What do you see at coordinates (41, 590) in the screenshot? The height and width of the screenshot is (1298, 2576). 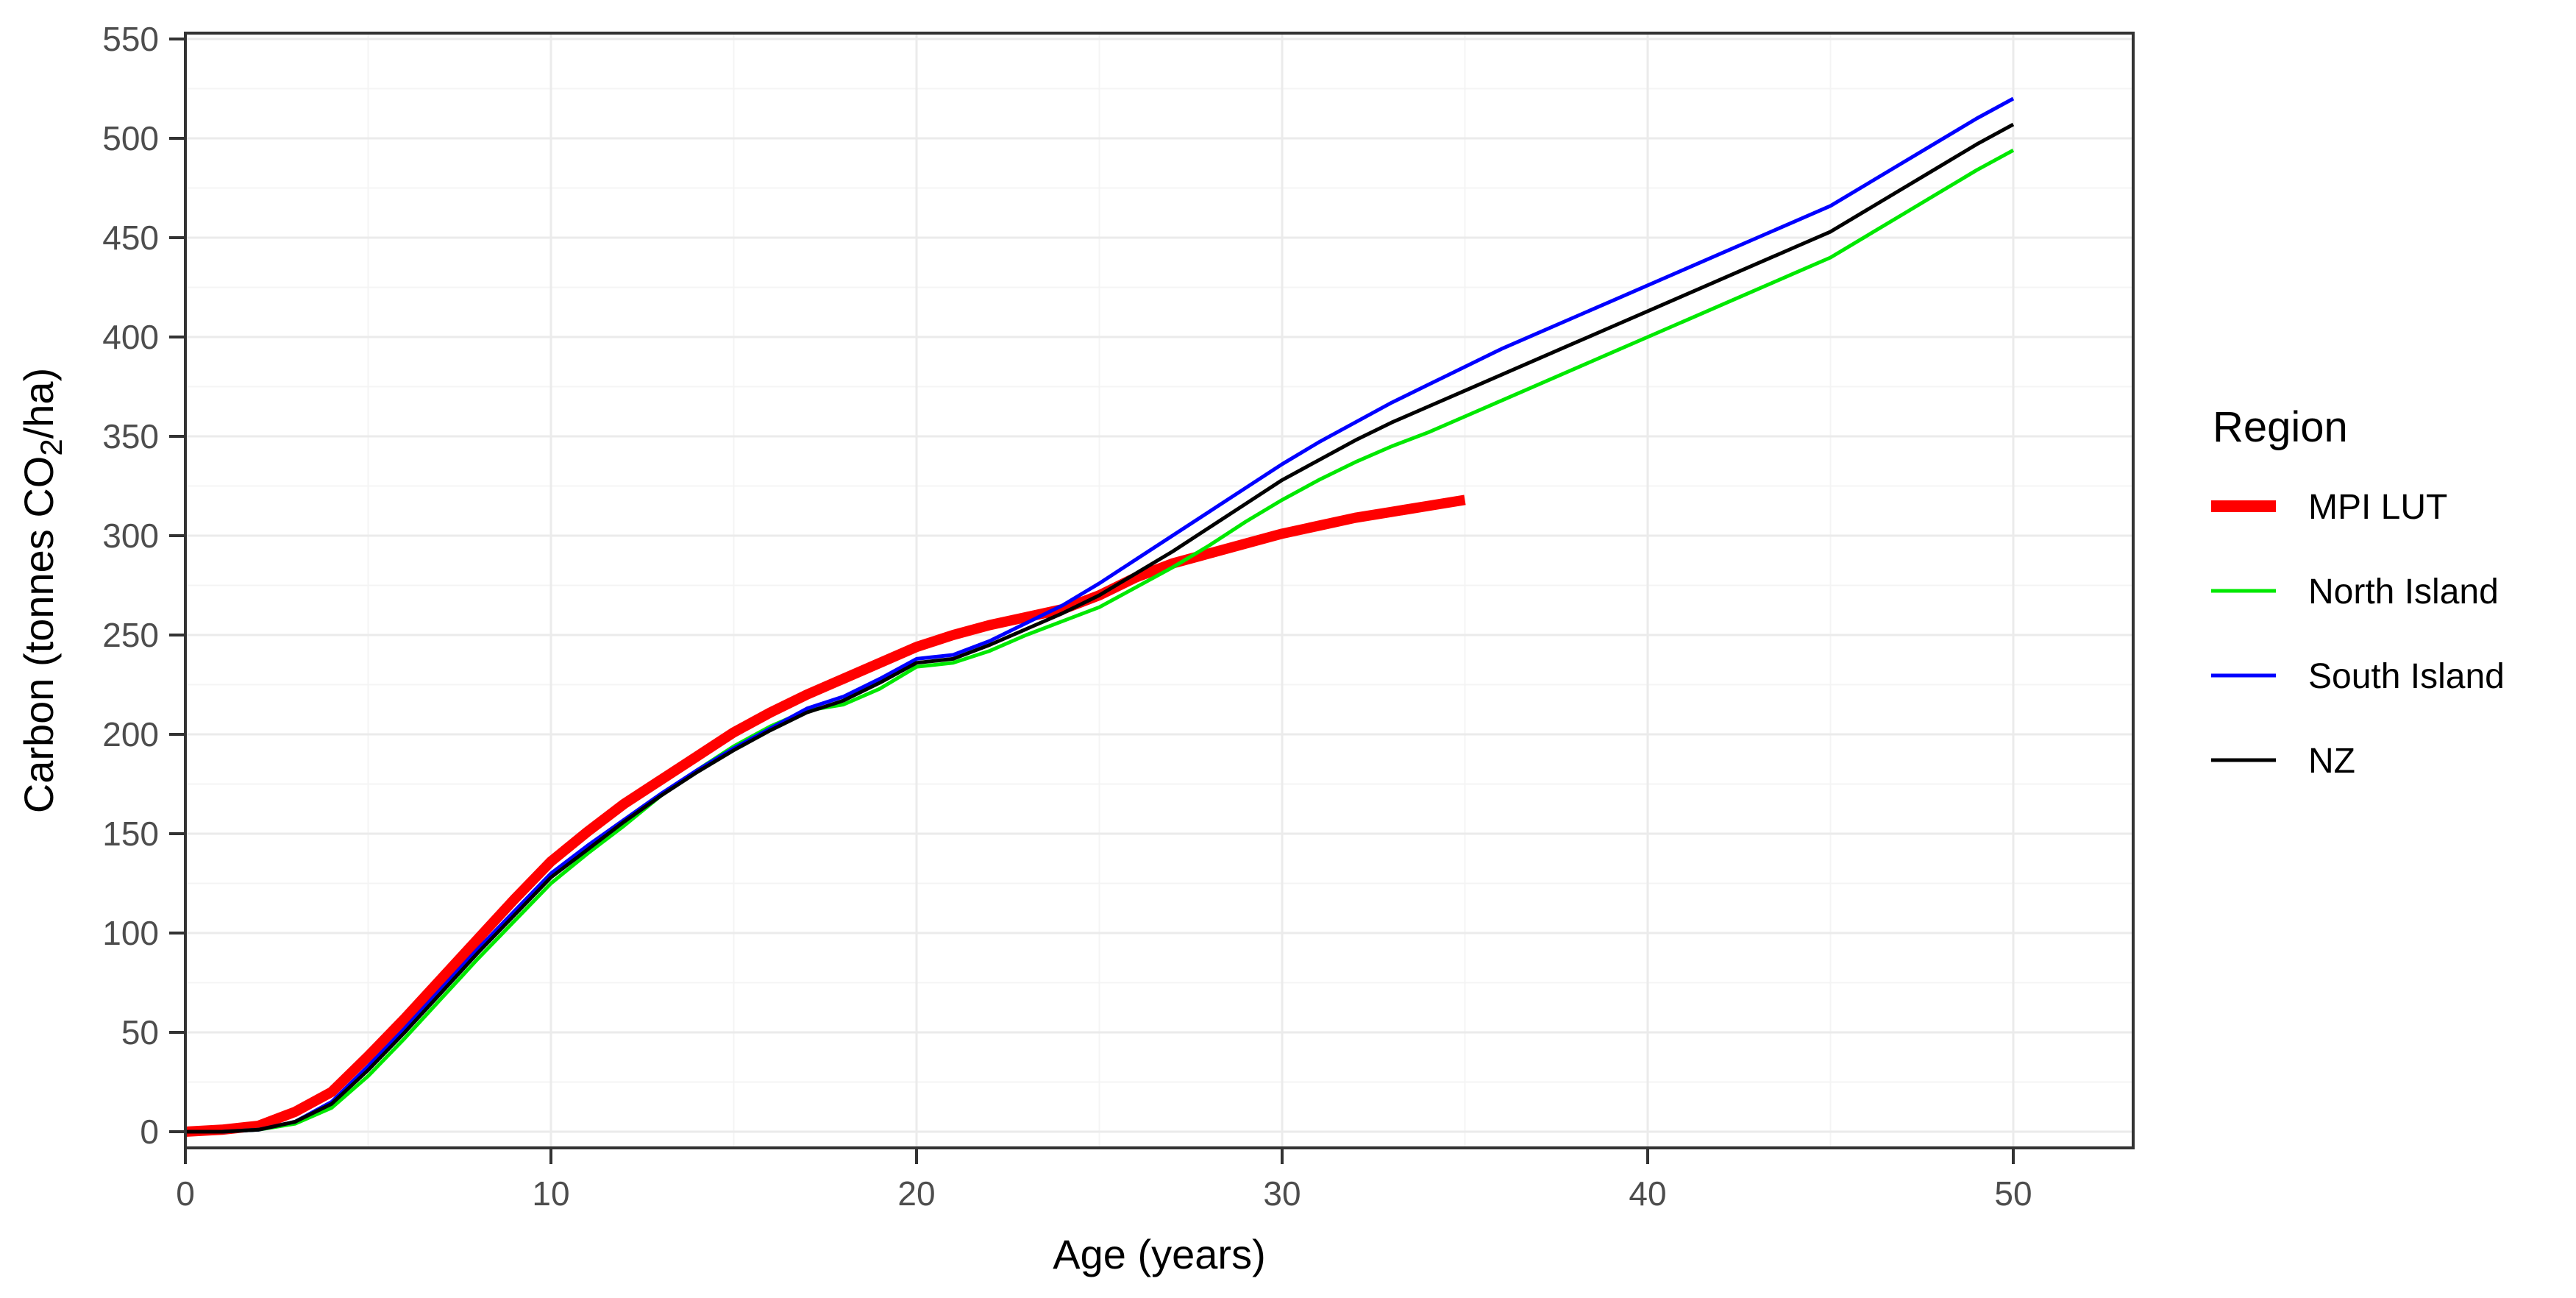 I see `y-axis-title: Carbon (tonnes CO2/ha)` at bounding box center [41, 590].